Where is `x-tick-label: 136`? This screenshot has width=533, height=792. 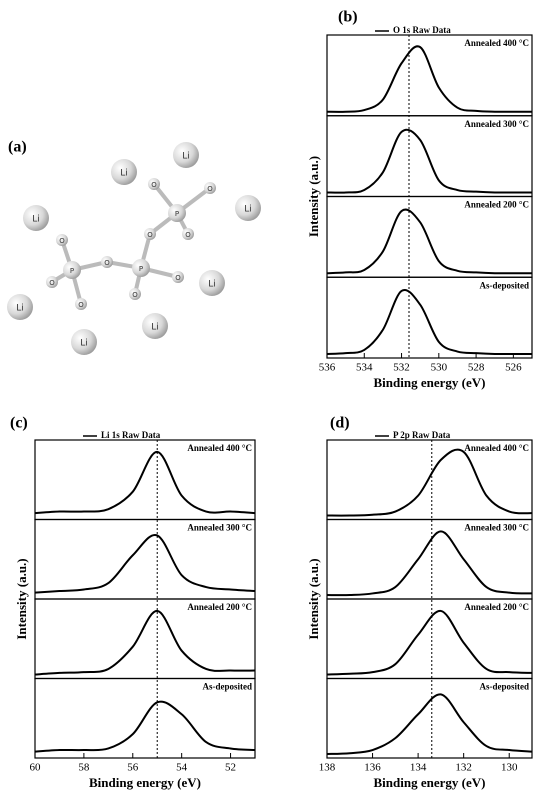
x-tick-label: 136 is located at coordinates (372, 768).